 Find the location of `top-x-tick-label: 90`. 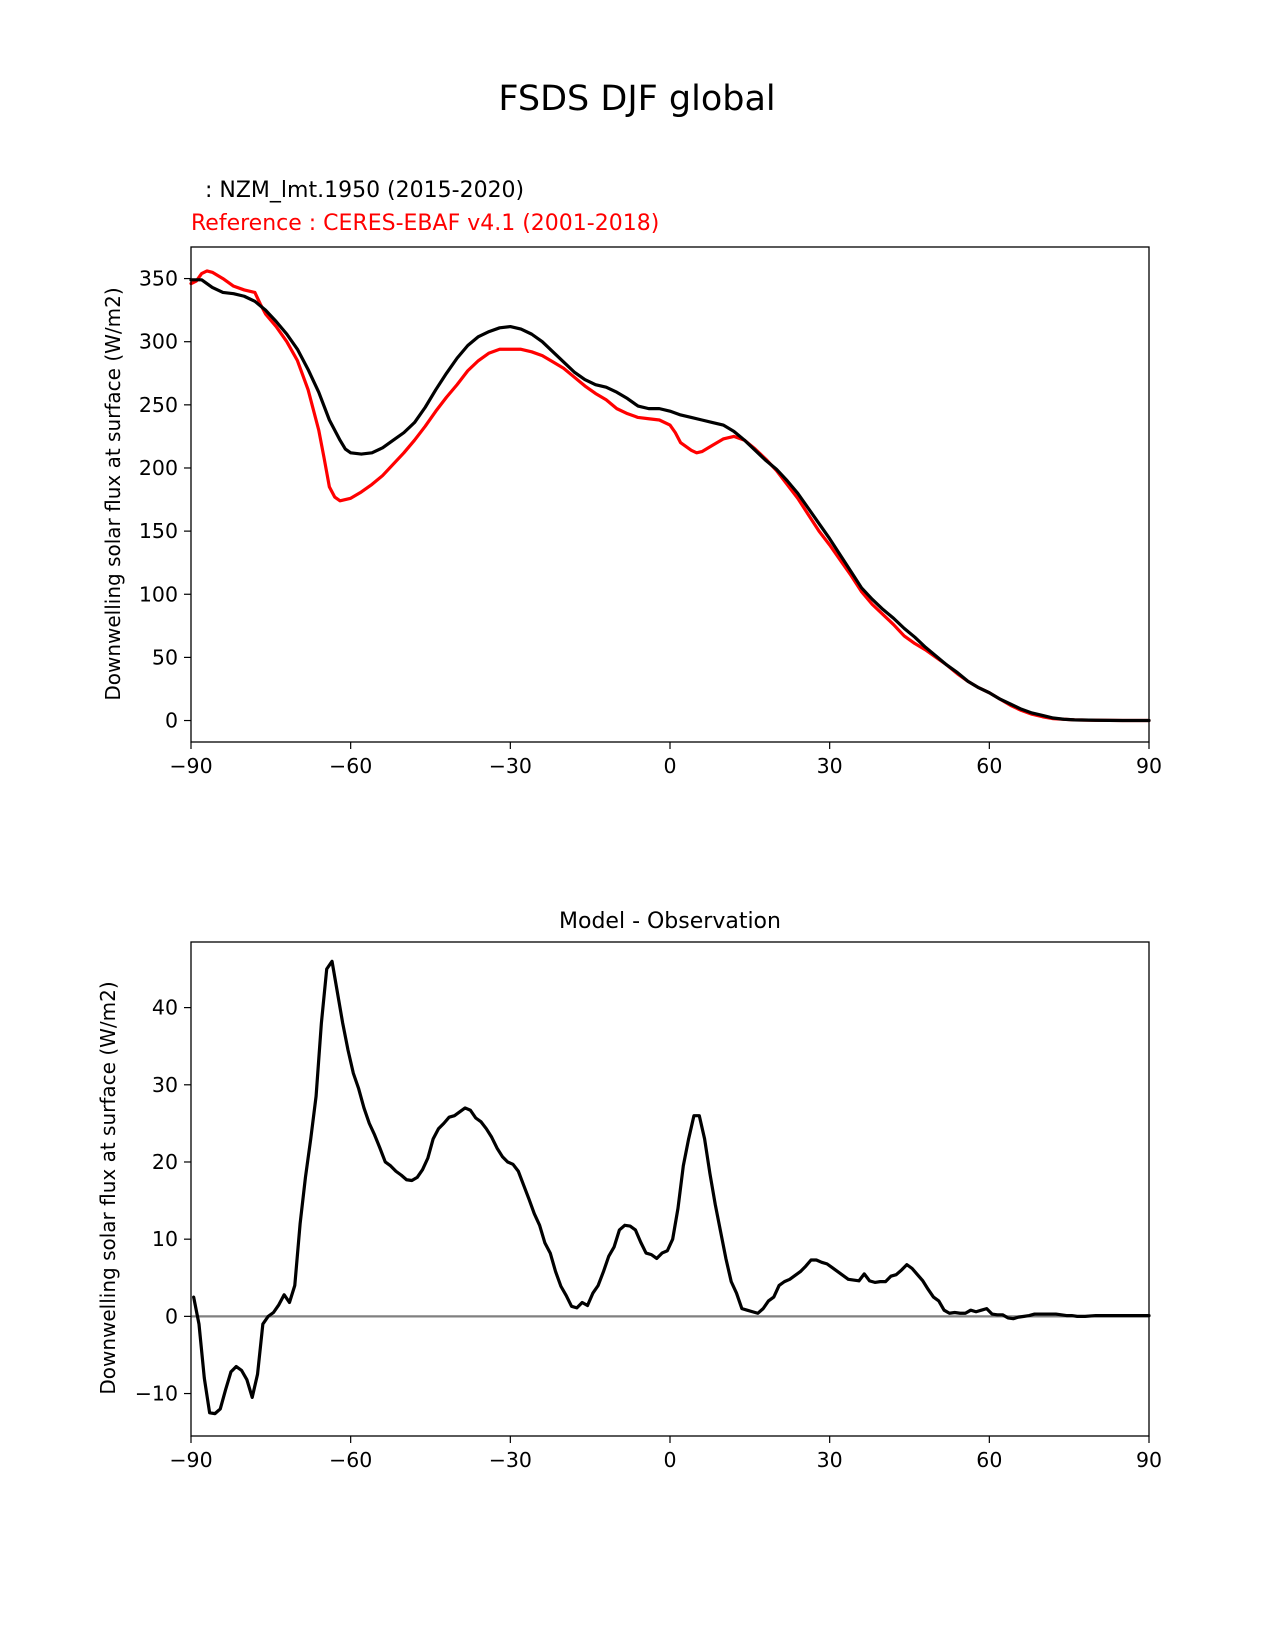

top-x-tick-label: 90 is located at coordinates (1149, 766).